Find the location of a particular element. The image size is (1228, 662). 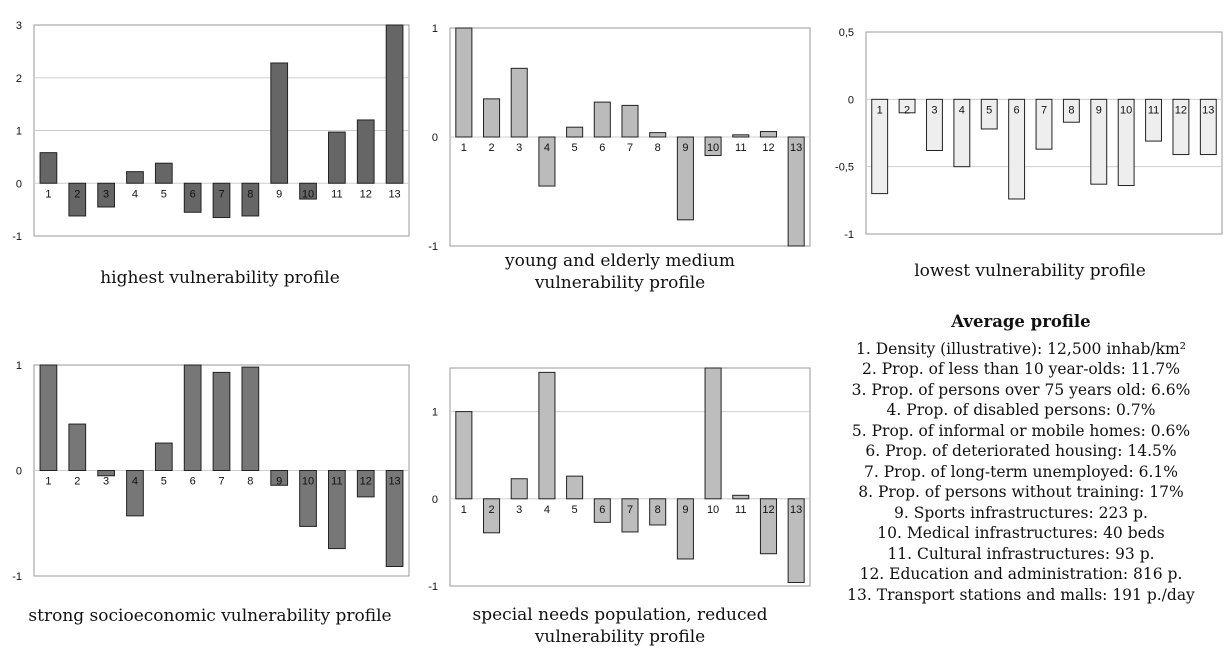

chart-lowest-vulnerability: -1 -0,5 0 0,5 1 2 3 4 5 6 7 8 9 10 11 12 13 is located at coordinates (1024, 125).